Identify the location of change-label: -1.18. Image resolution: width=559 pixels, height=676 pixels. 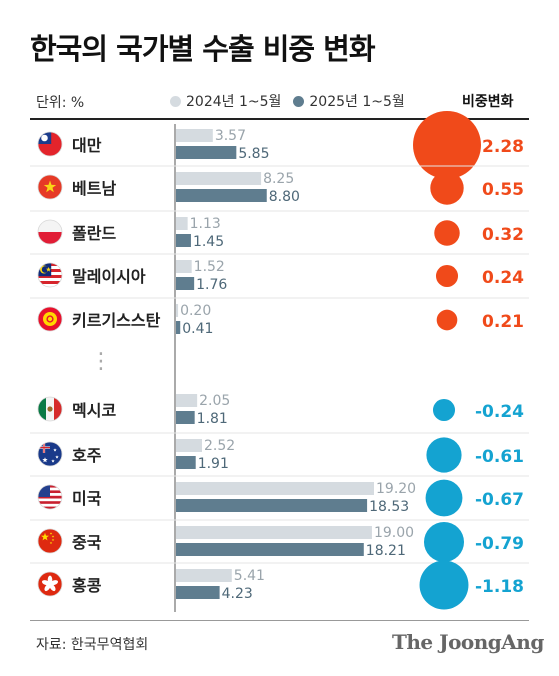
(499, 587).